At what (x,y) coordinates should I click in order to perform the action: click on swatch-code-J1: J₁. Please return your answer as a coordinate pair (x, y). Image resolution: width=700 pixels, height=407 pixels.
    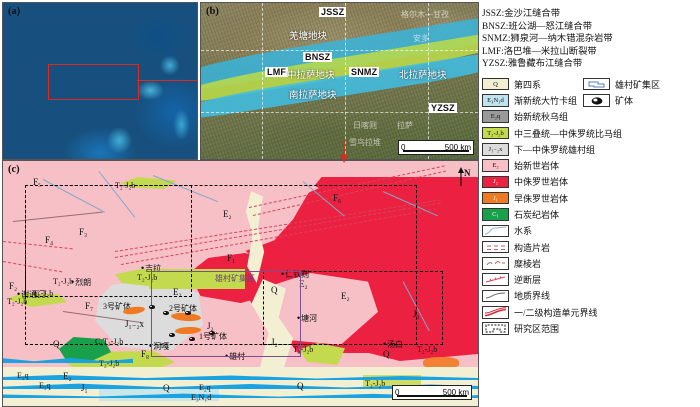
    Looking at the image, I should click on (495, 198).